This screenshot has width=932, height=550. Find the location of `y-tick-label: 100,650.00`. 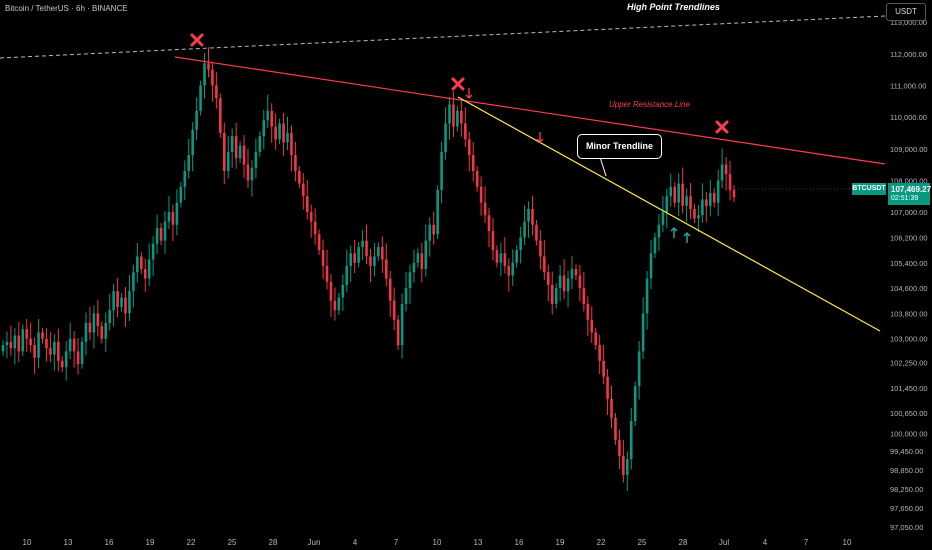

y-tick-label: 100,650.00 is located at coordinates (909, 413).